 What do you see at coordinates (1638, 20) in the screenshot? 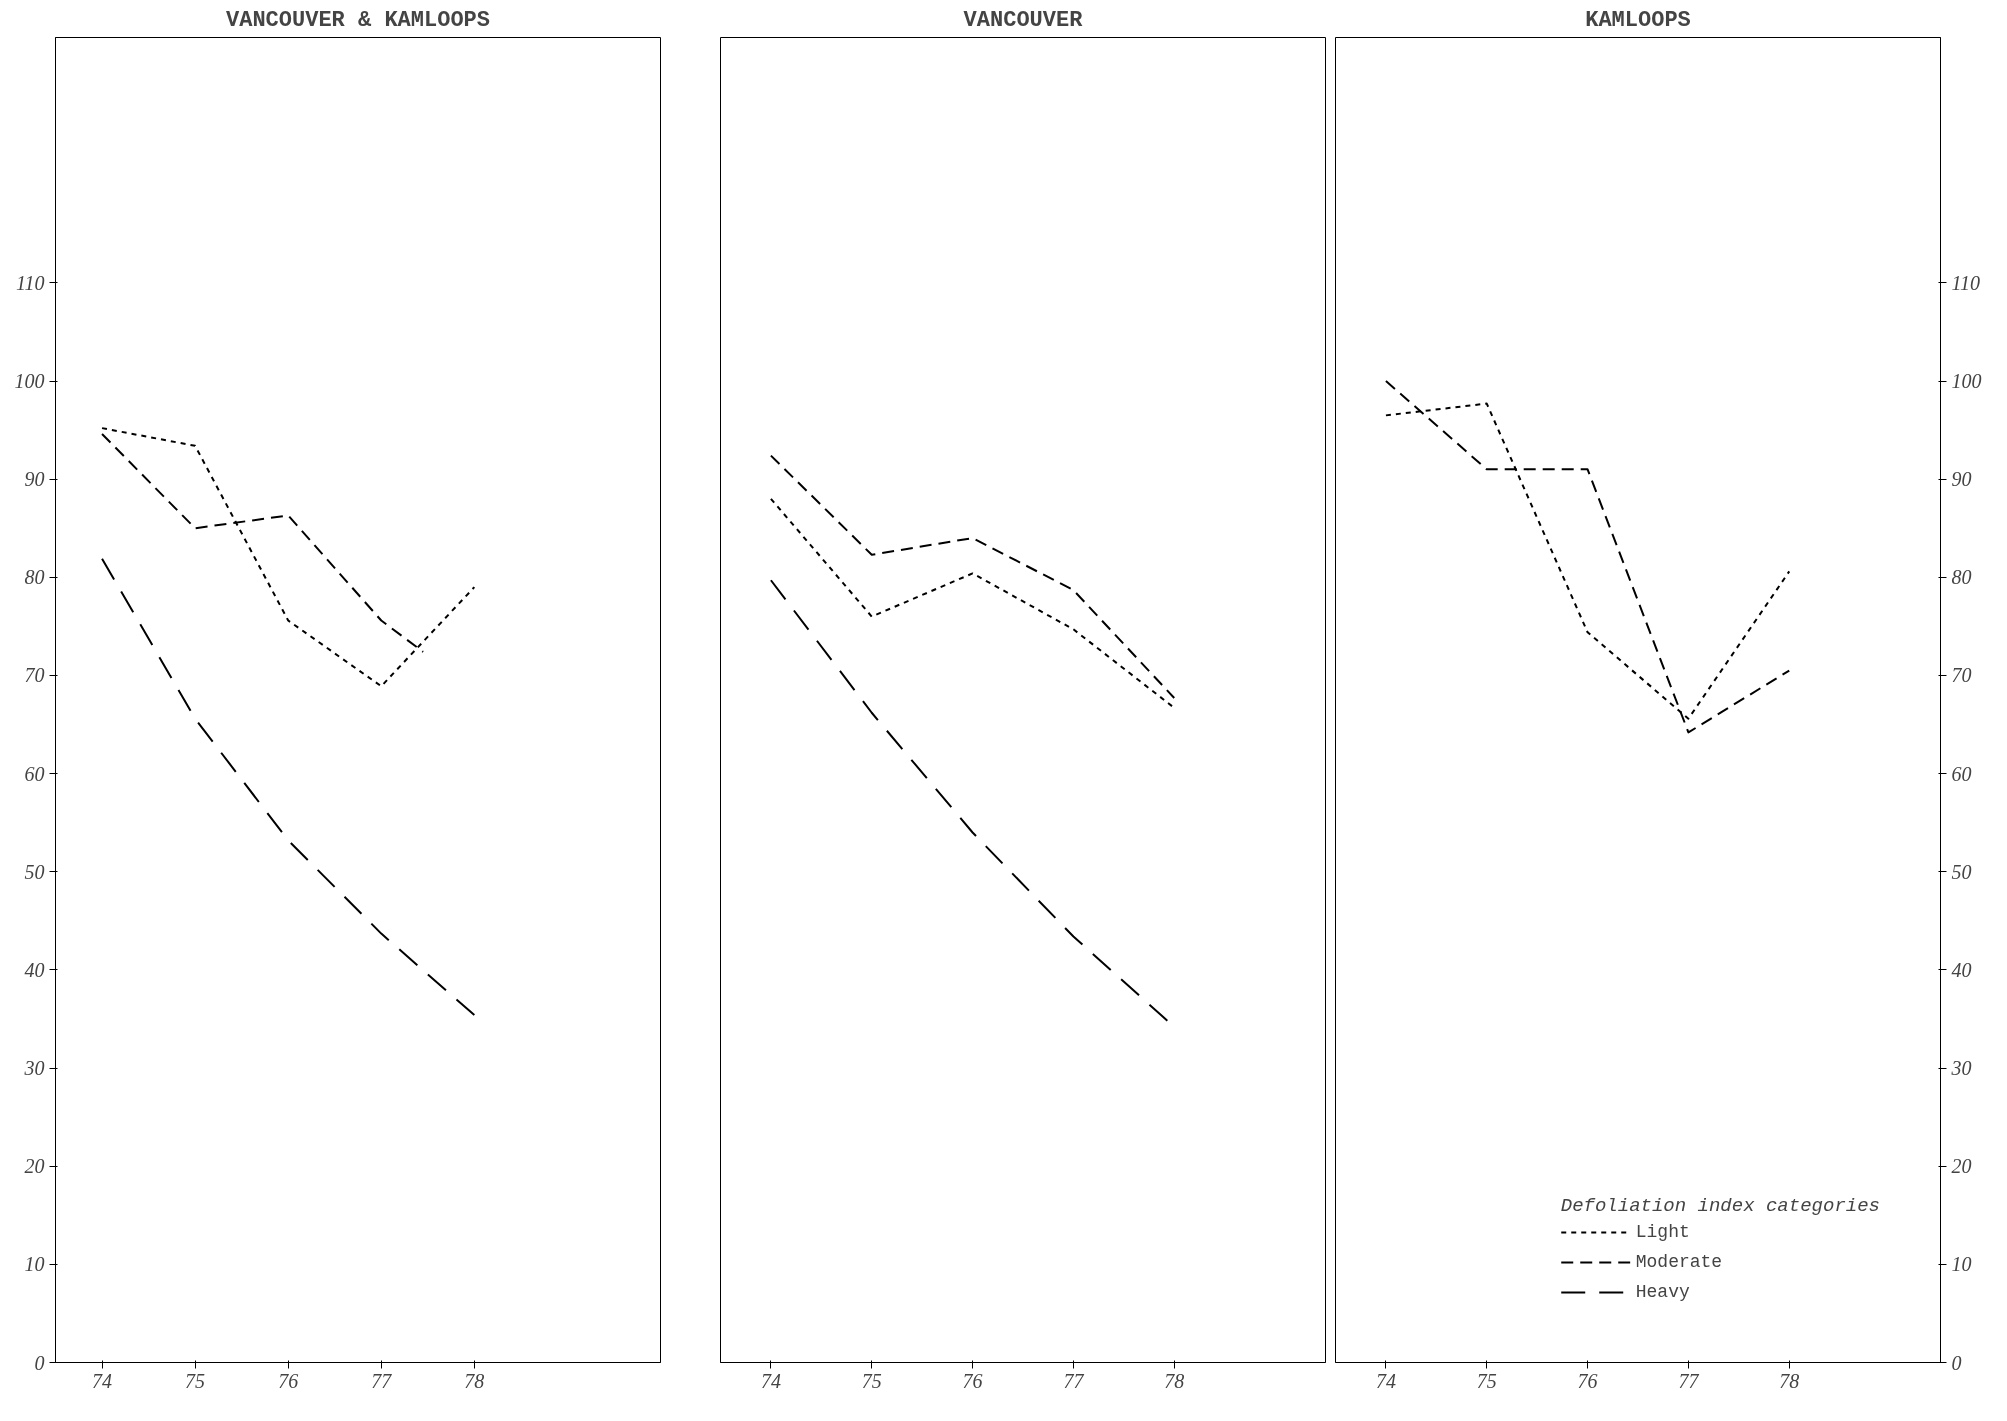
I see `chart-title: KAMLOOPS` at bounding box center [1638, 20].